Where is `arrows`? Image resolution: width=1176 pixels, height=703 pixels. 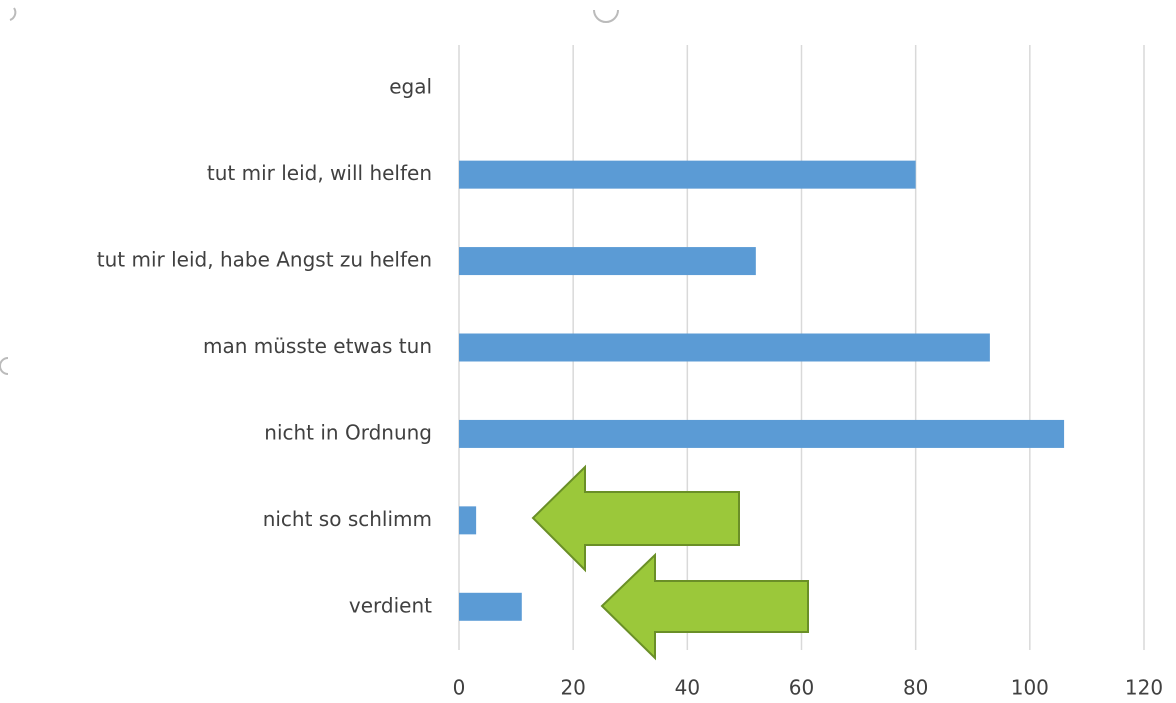
arrows is located at coordinates (670, 562).